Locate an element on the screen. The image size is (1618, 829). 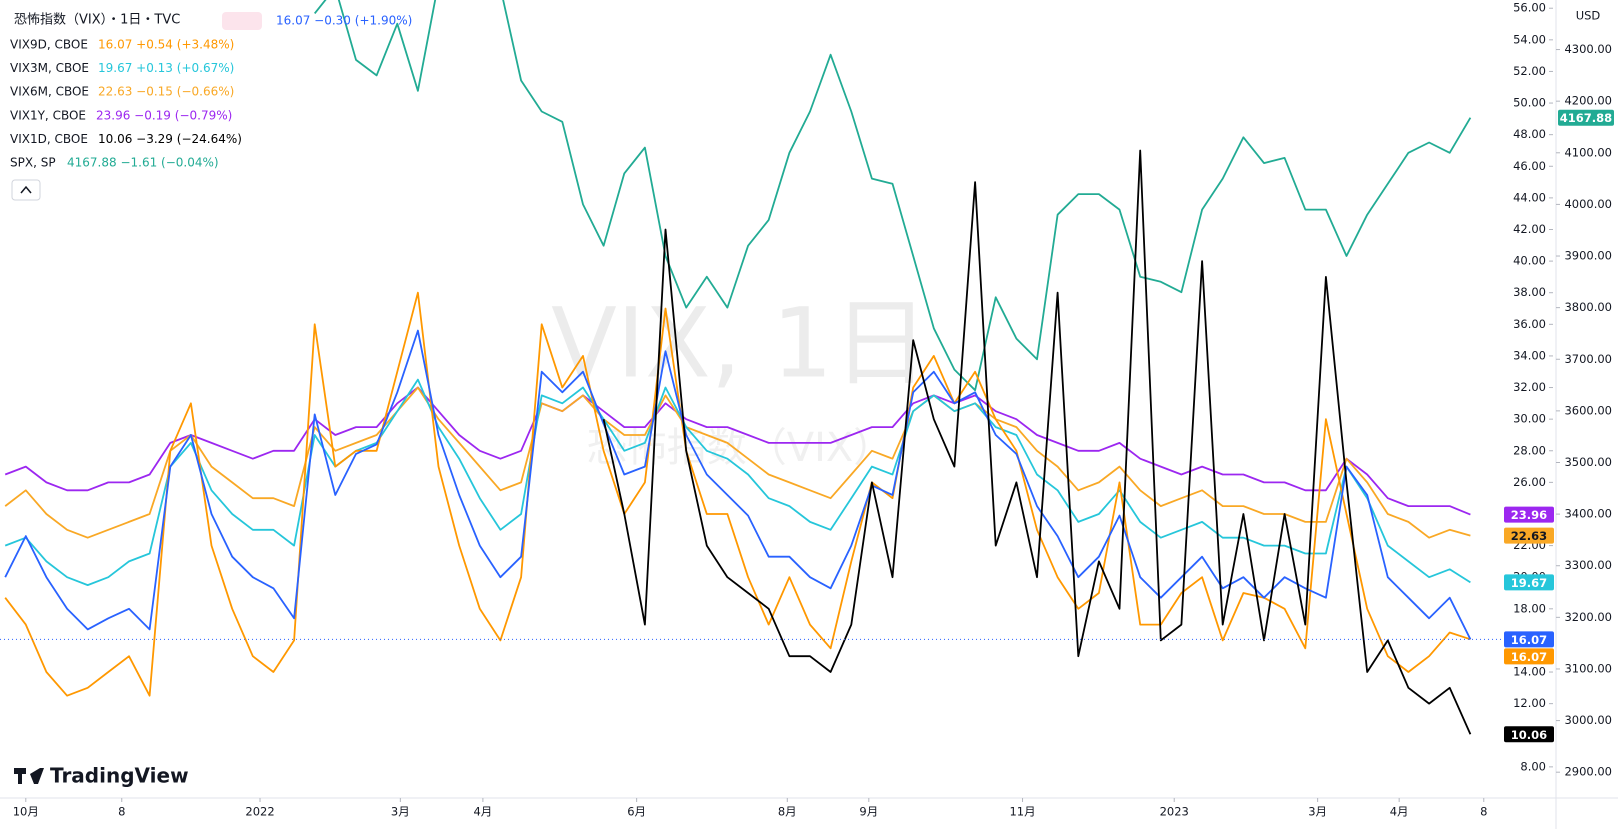
y2-tick-label: 3600.00 is located at coordinates (1588, 410).